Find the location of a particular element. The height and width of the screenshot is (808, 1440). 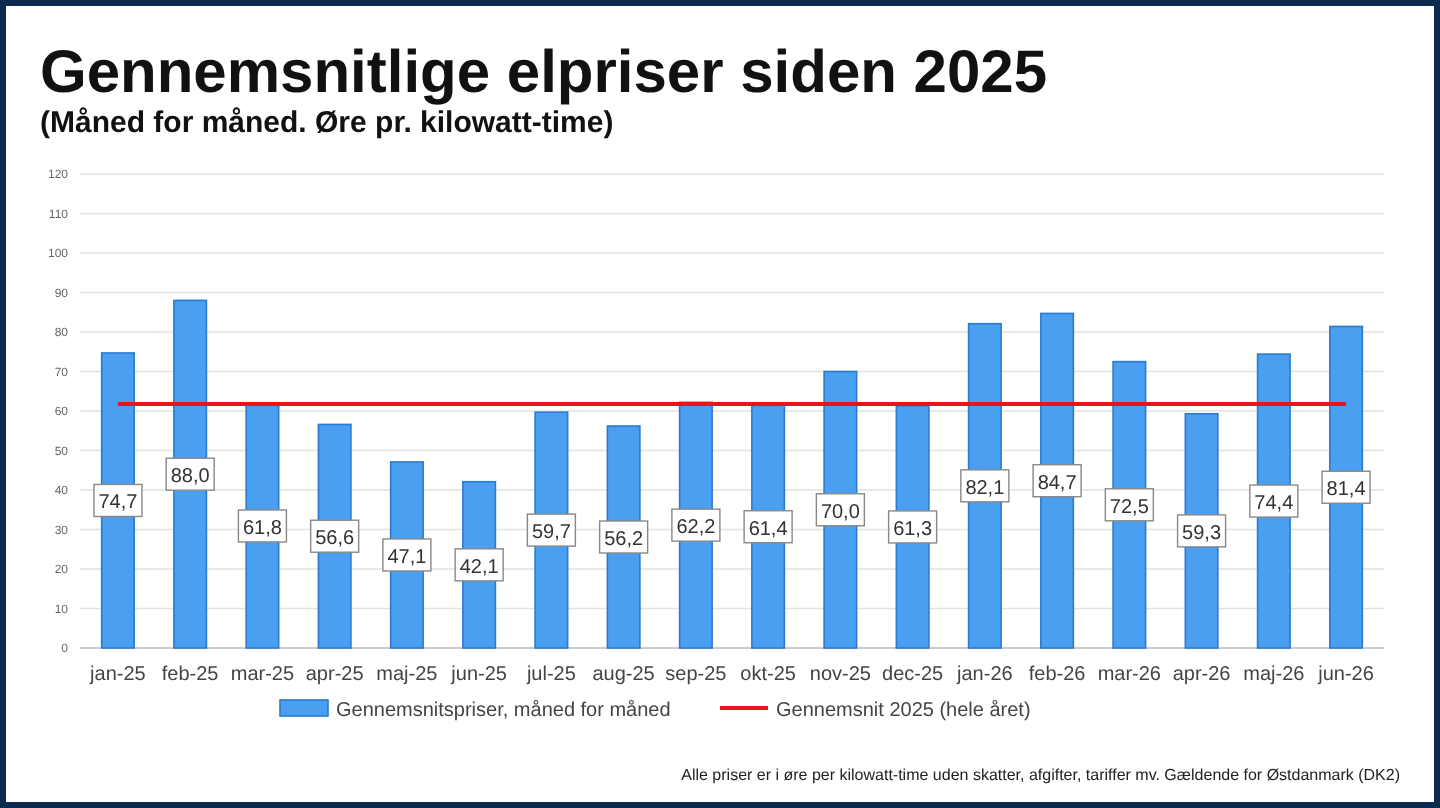

x-tick-label: maj-26 is located at coordinates (1274, 675).